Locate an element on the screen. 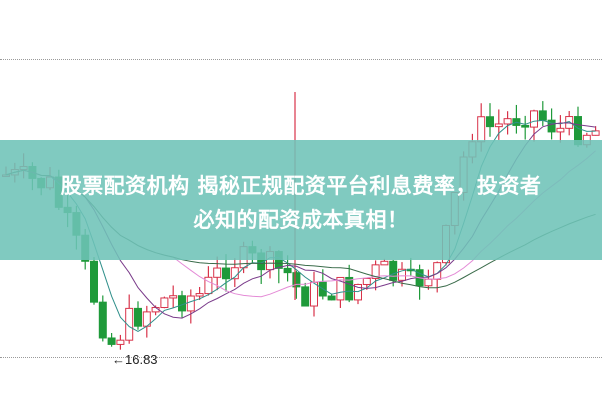  title-line-2: 必知的配资成本真相！ is located at coordinates (301, 220).